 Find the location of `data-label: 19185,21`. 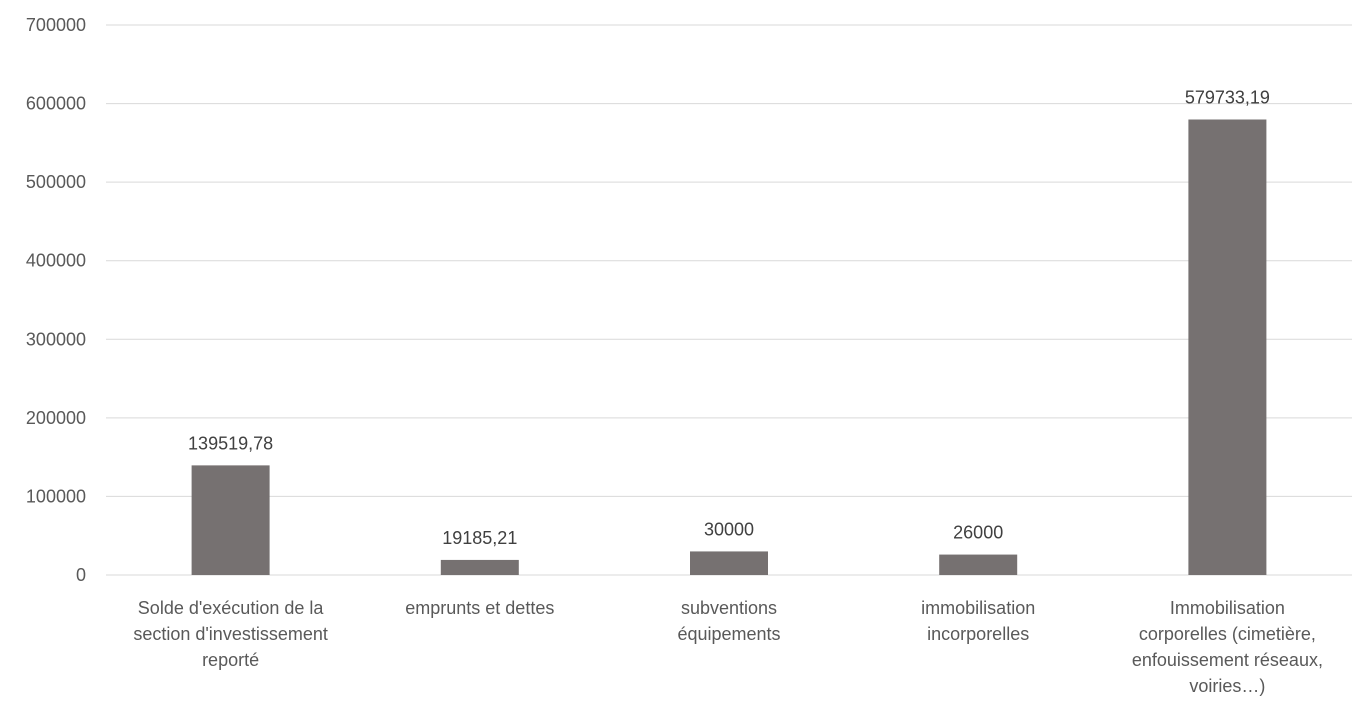

data-label: 19185,21 is located at coordinates (479, 538).